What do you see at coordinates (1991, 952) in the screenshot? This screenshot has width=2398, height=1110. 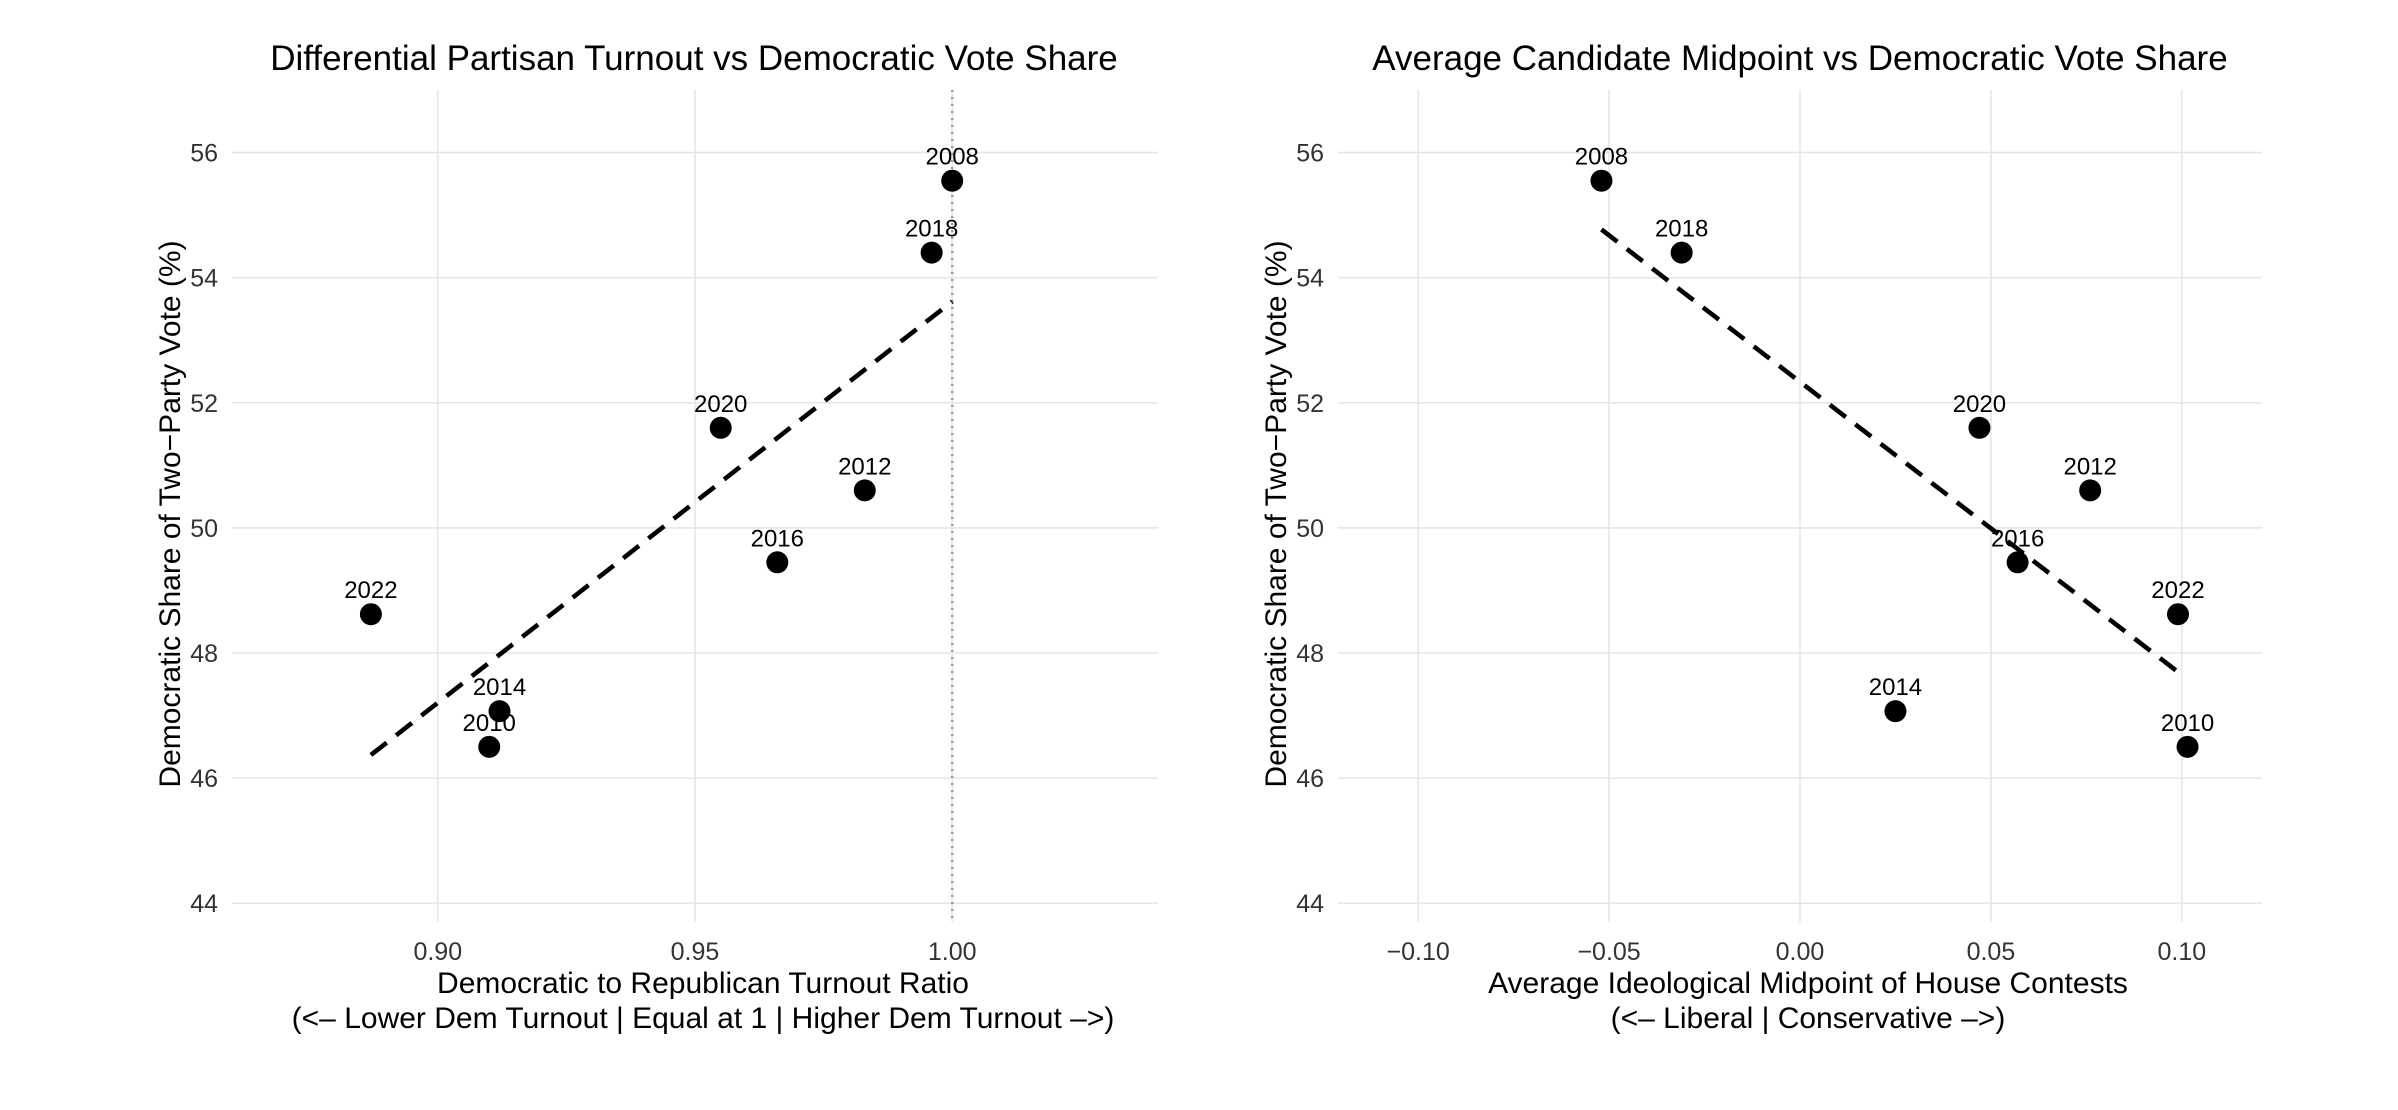 I see `x-tick-label: 0.05` at bounding box center [1991, 952].